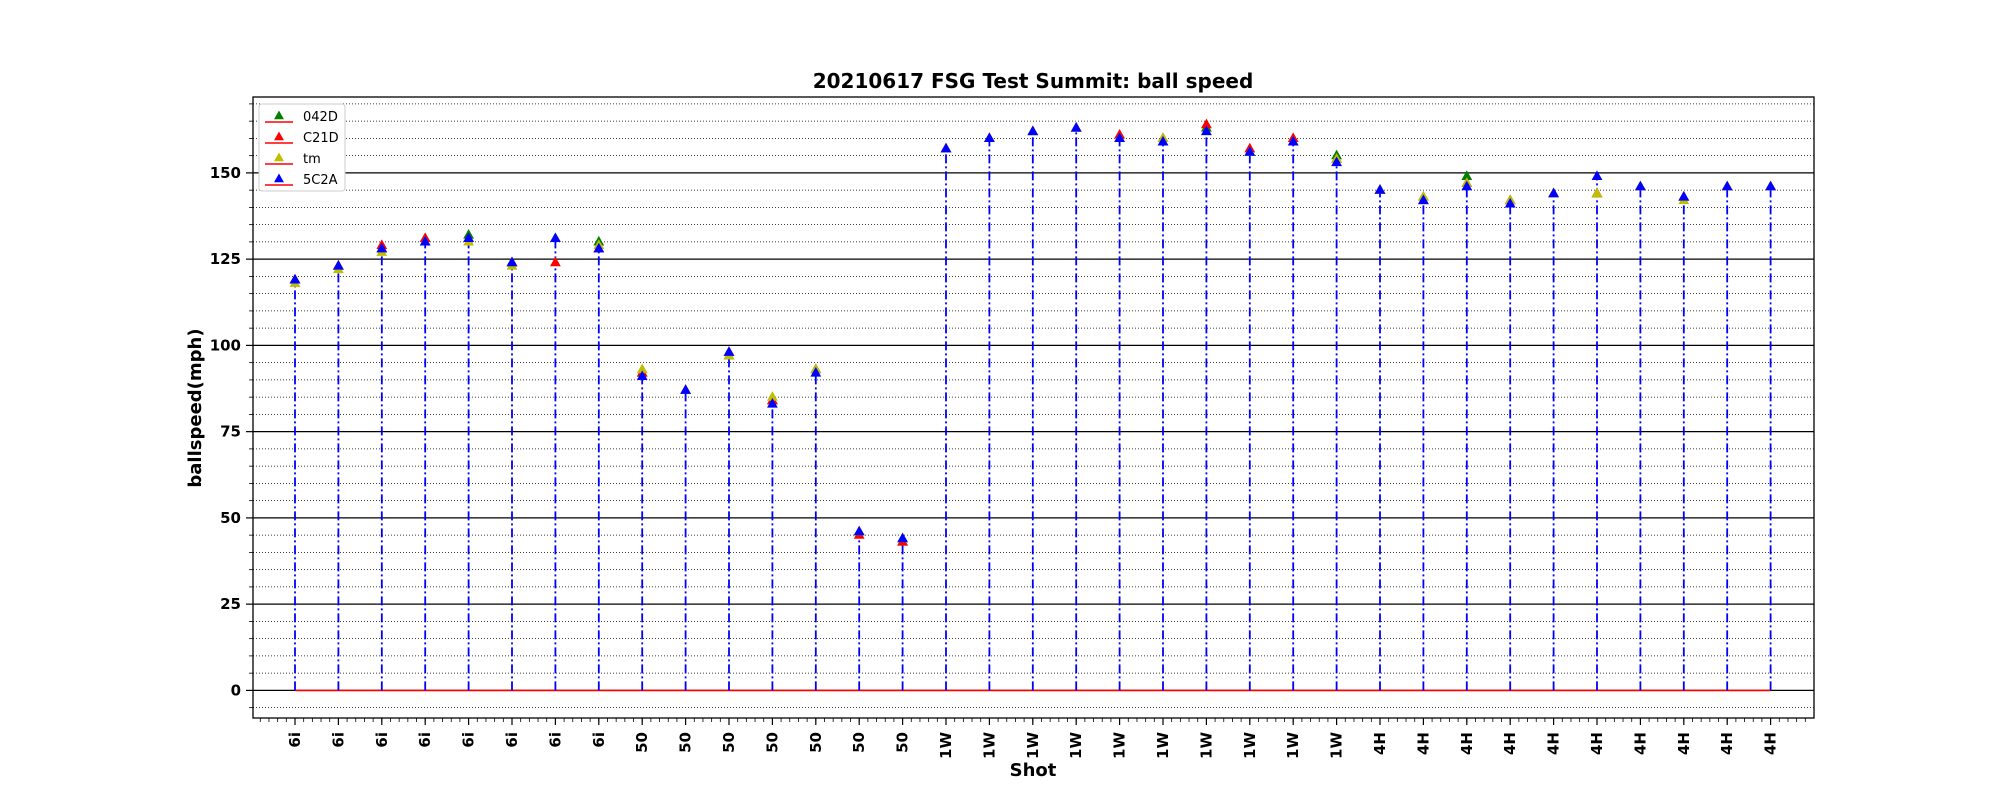 The width and height of the screenshot is (2000, 800). What do you see at coordinates (230, 604) in the screenshot?
I see `y-tick-label: 25` at bounding box center [230, 604].